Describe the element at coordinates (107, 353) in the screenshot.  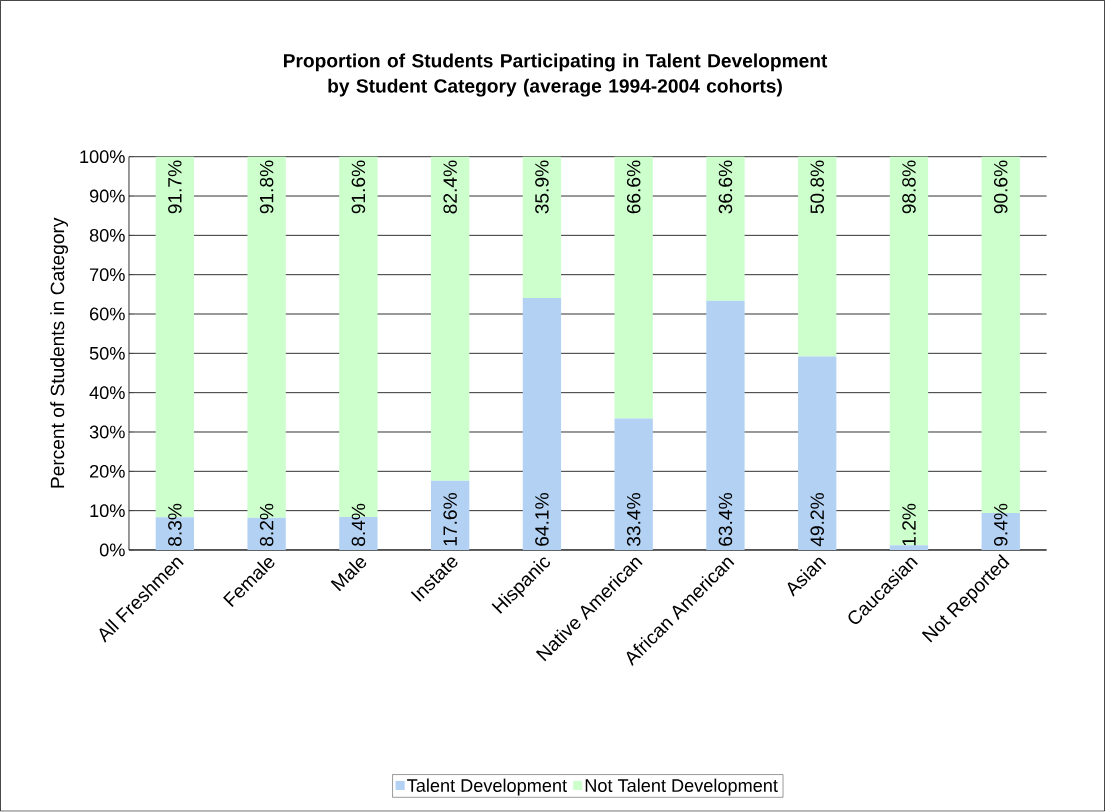
I see `y-tick-label: 50%` at that location.